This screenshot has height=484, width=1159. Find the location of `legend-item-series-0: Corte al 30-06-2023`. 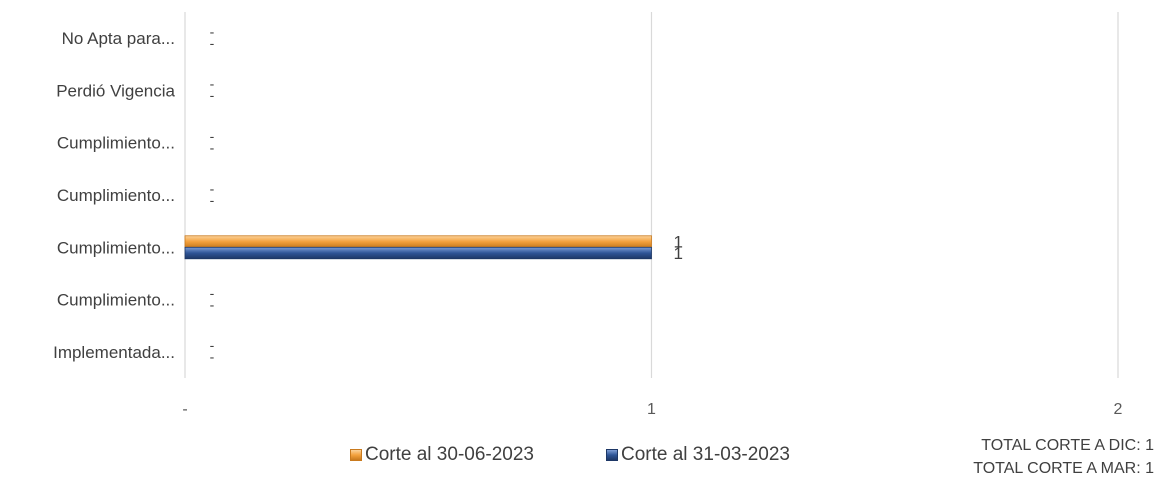

legend-item-series-0: Corte al 30-06-2023 is located at coordinates (442, 455).